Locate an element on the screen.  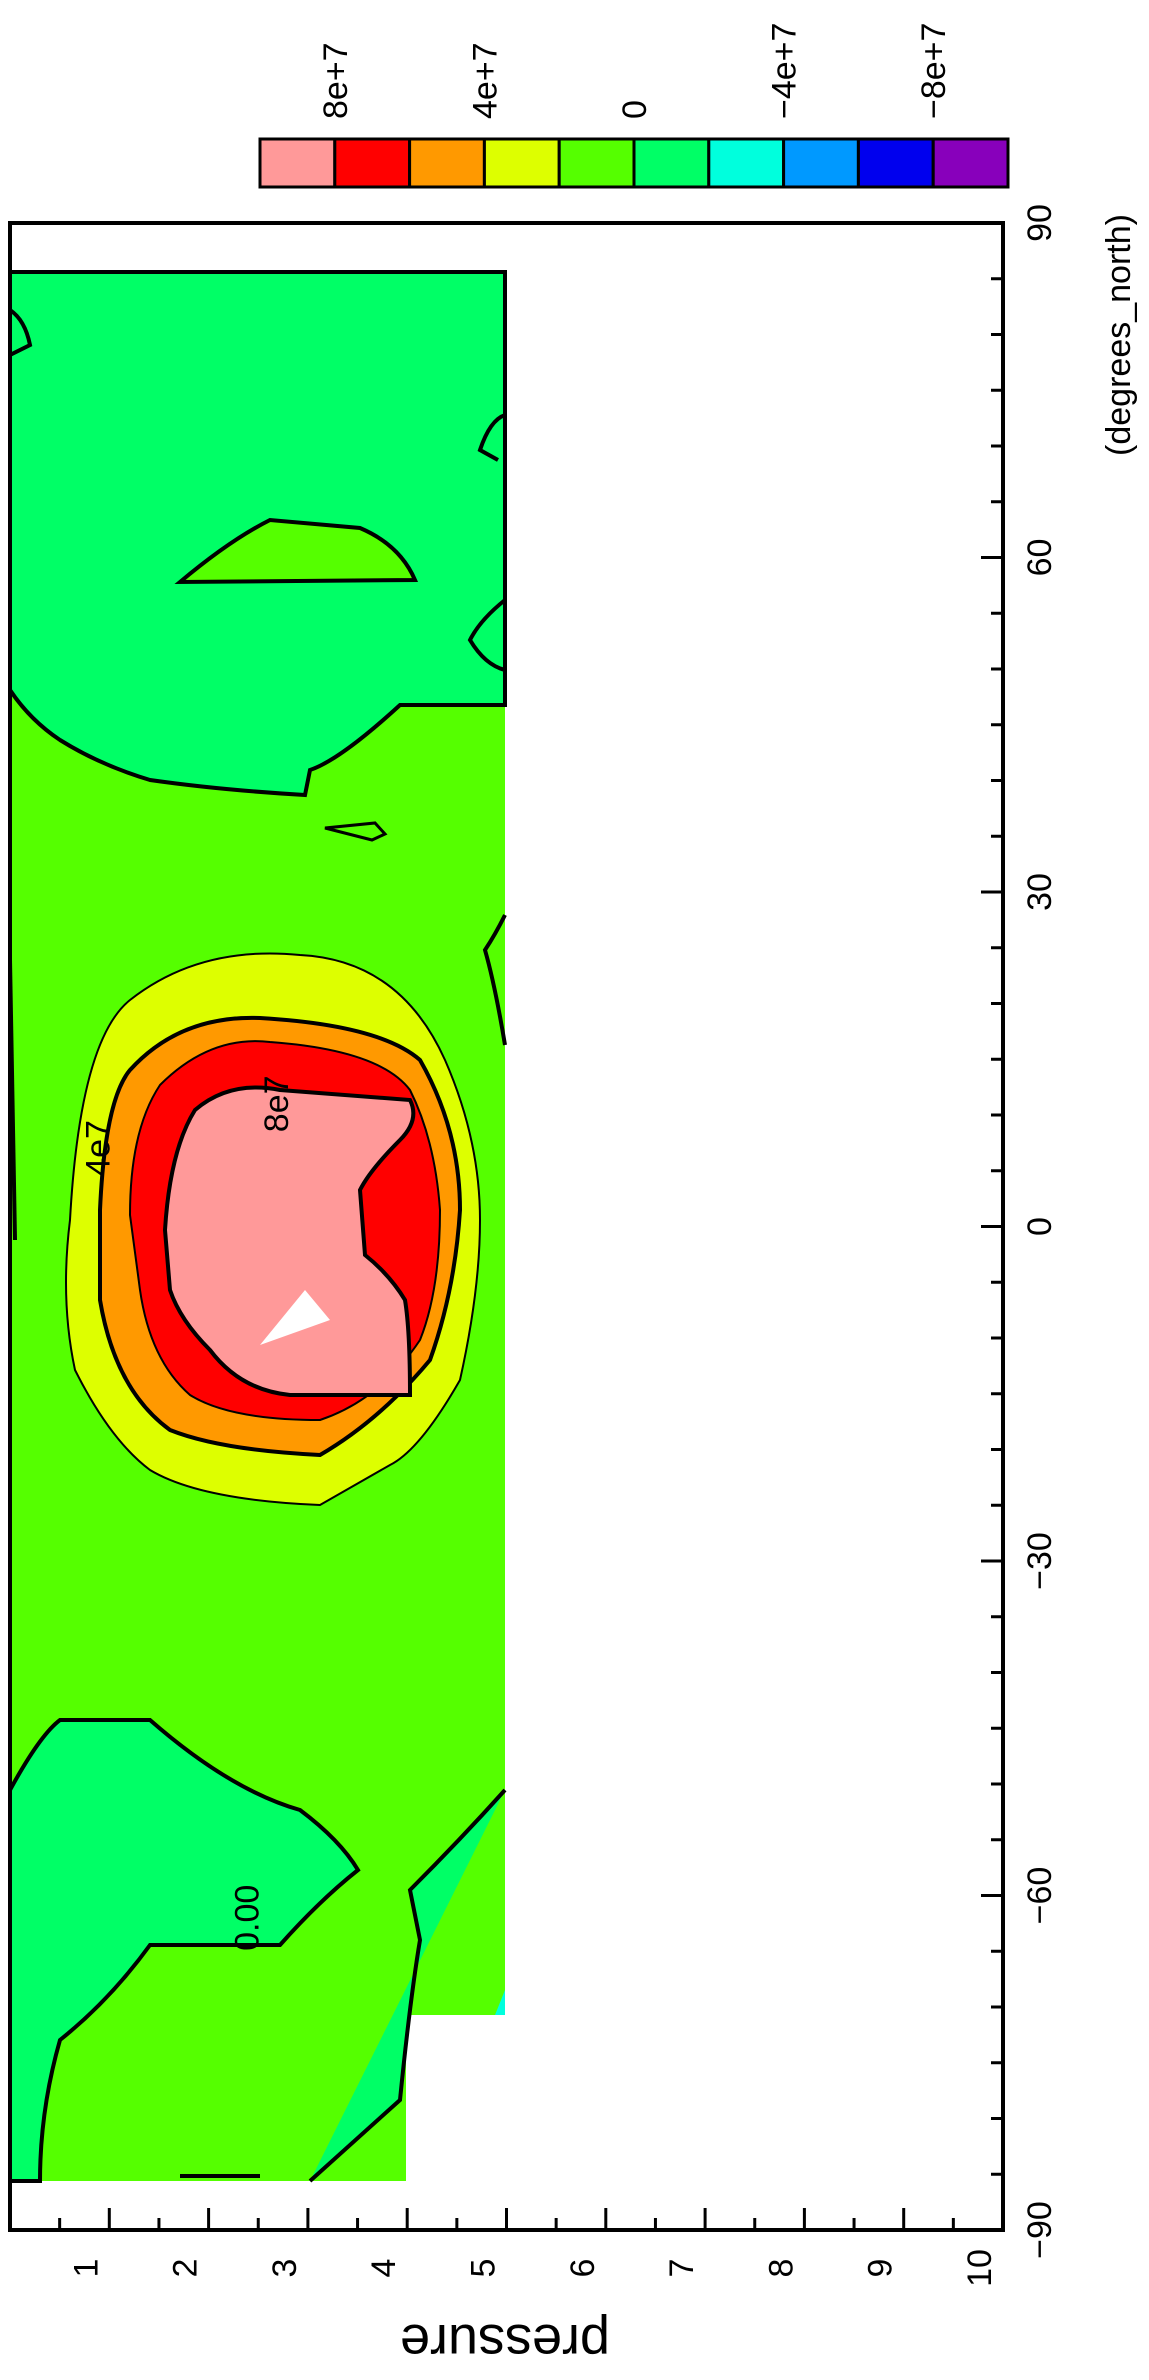
colorbar is located at coordinates (634, 163).